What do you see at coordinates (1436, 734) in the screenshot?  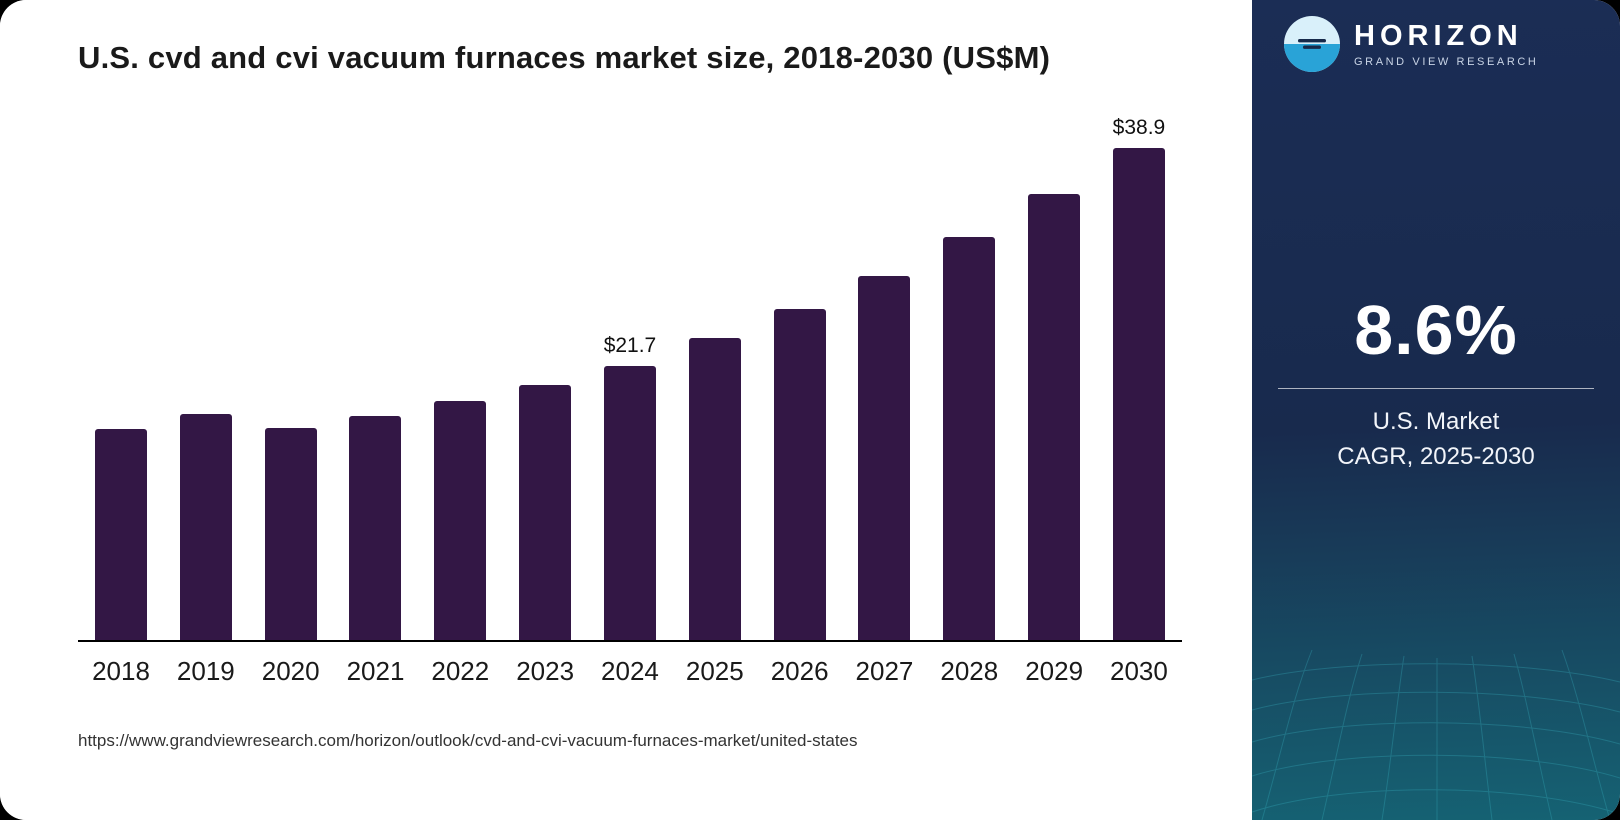 I see `mesh-decoration` at bounding box center [1436, 734].